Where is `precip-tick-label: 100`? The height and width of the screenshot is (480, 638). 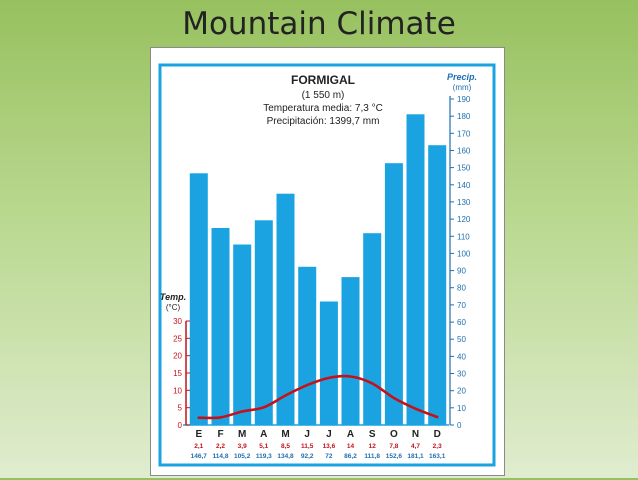
precip-tick-label: 100 is located at coordinates (464, 253).